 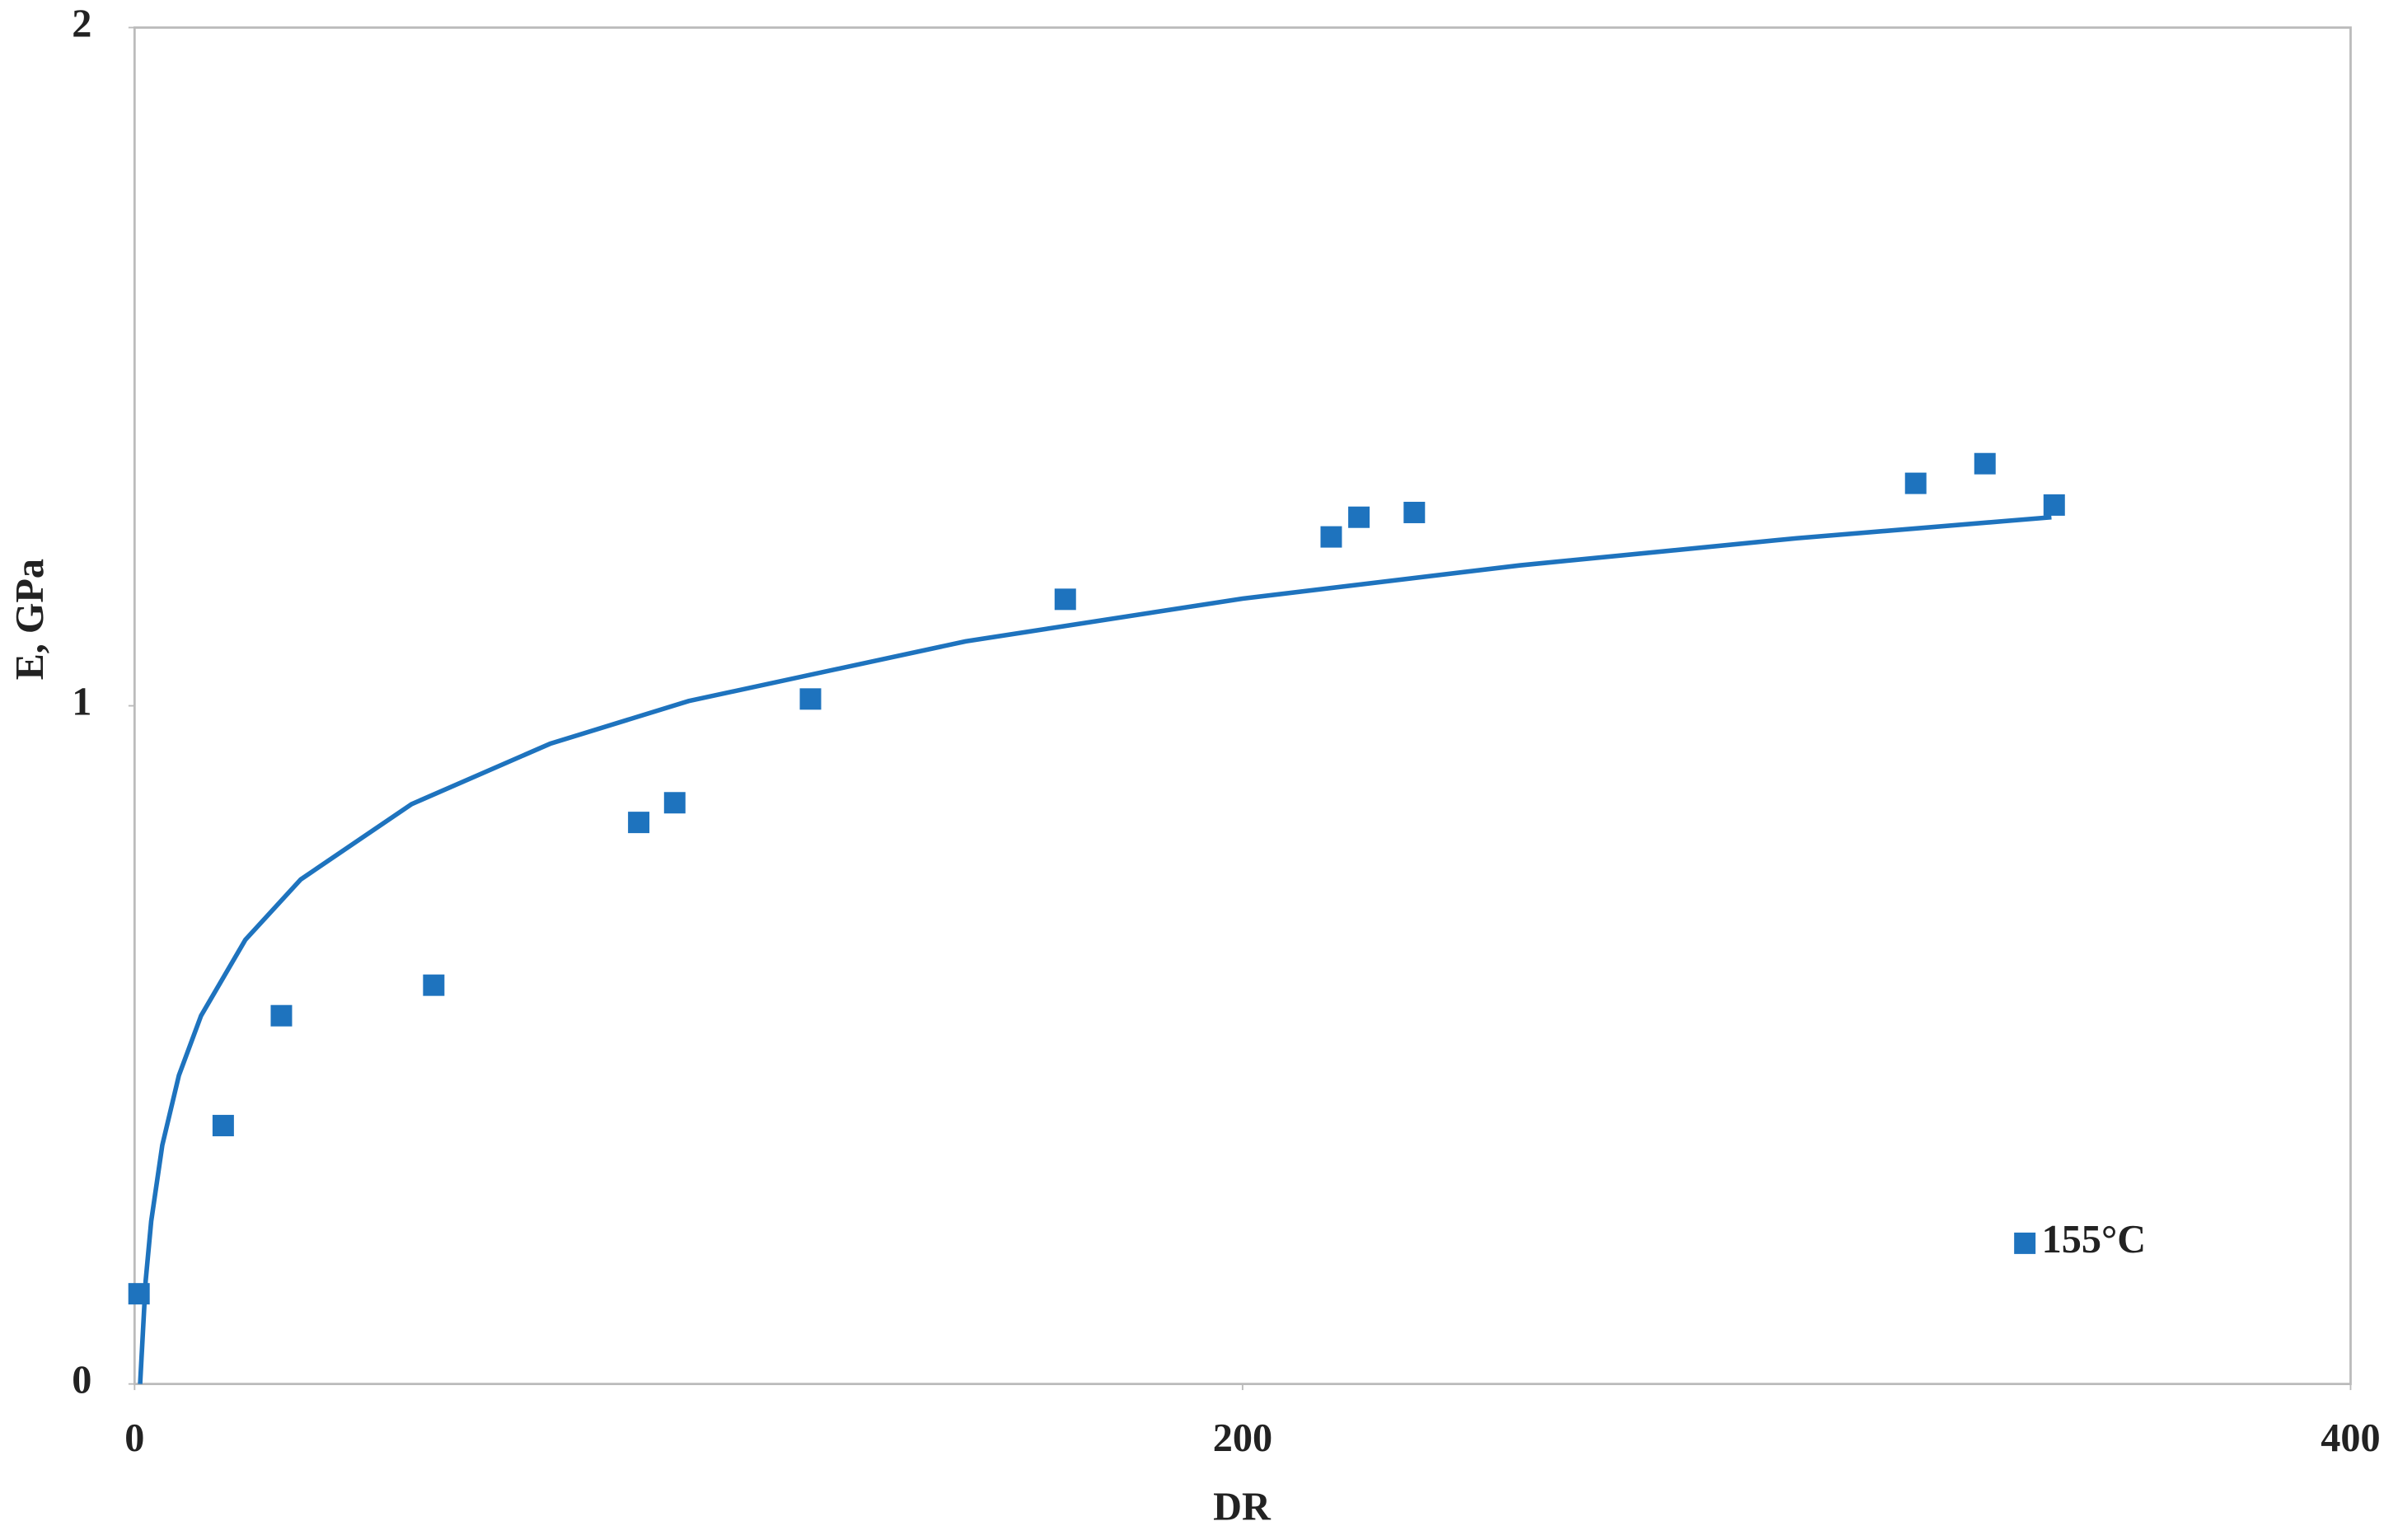 I want to click on y-tick-label: 0, so click(x=81, y=1380).